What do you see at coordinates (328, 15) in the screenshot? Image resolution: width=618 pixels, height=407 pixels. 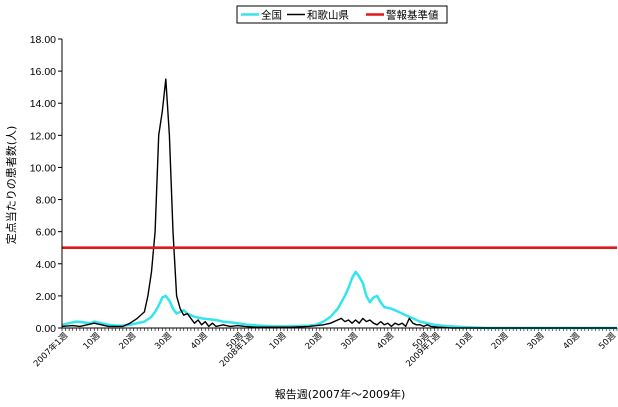 I see `legend-label-wakayama: 和歌山県` at bounding box center [328, 15].